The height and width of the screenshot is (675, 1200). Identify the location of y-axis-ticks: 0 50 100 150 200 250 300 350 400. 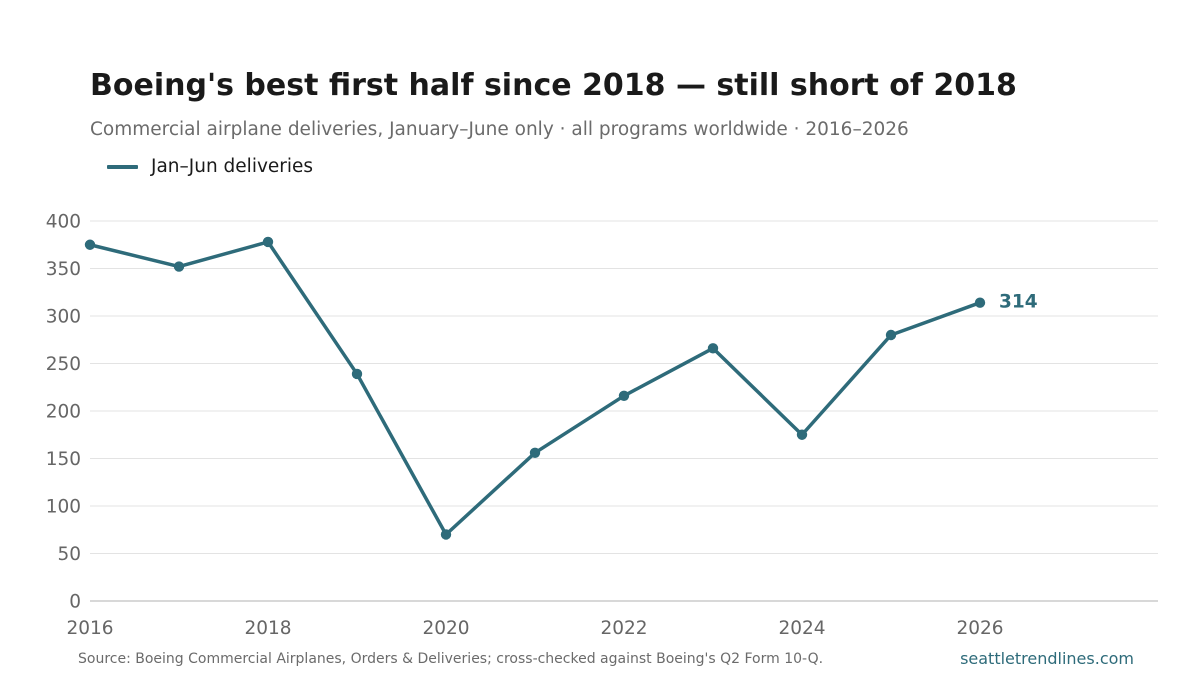
(63, 412).